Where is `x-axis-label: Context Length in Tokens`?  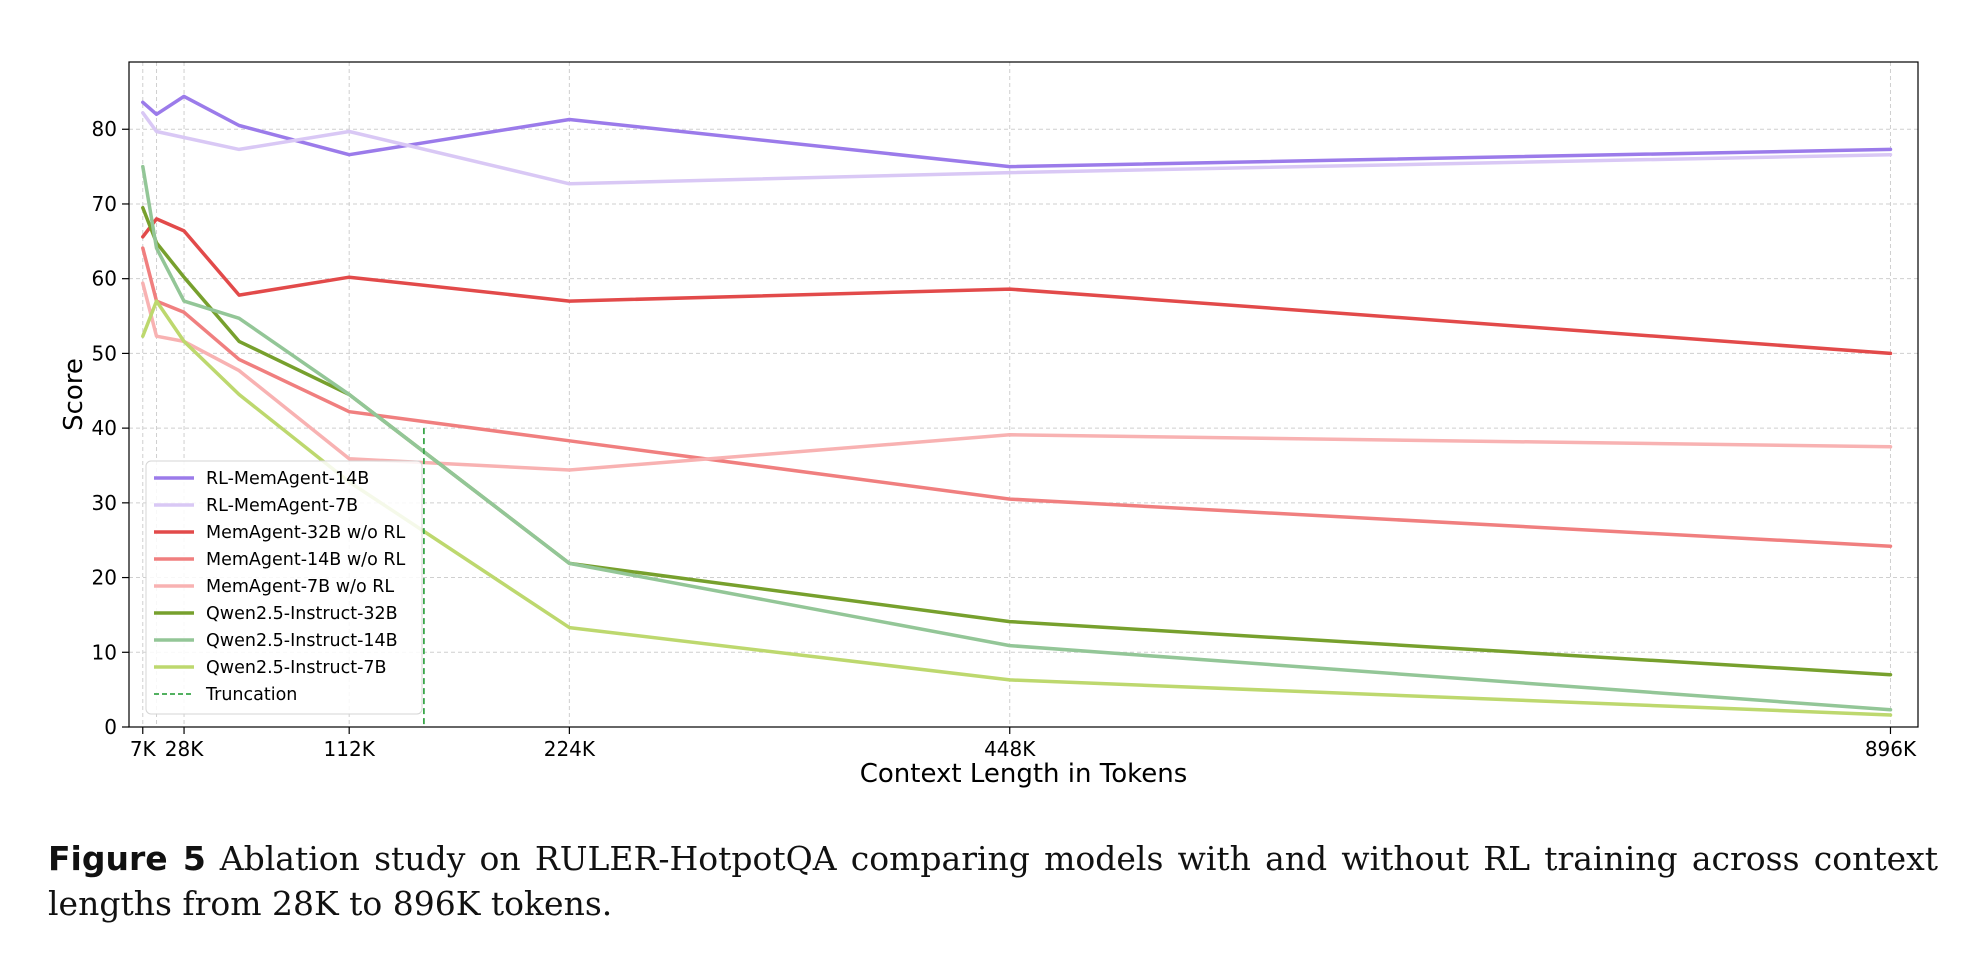 x-axis-label: Context Length in Tokens is located at coordinates (1024, 774).